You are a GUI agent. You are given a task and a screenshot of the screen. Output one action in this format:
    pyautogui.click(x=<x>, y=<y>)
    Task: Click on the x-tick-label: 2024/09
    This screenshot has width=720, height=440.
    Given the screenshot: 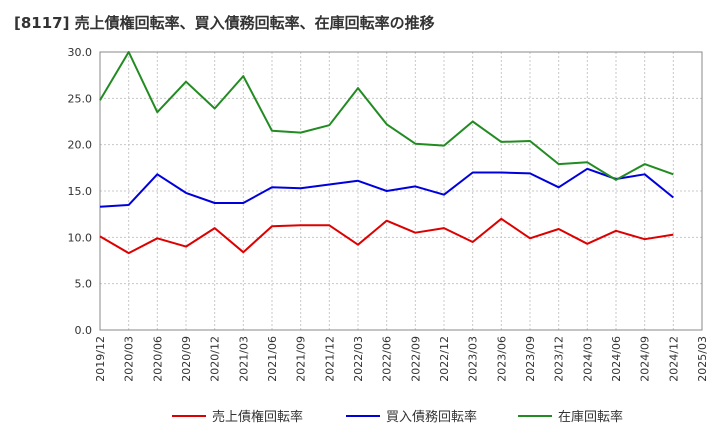 What is the action you would take?
    pyautogui.click(x=645, y=359)
    